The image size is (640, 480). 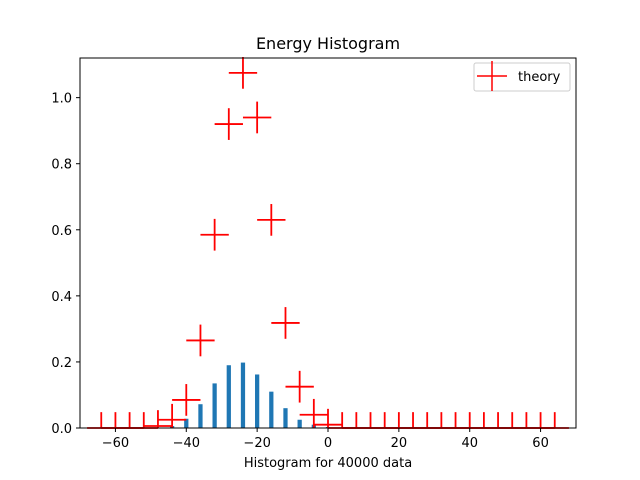 What do you see at coordinates (328, 443) in the screenshot?
I see `x-tick-label: 0` at bounding box center [328, 443].